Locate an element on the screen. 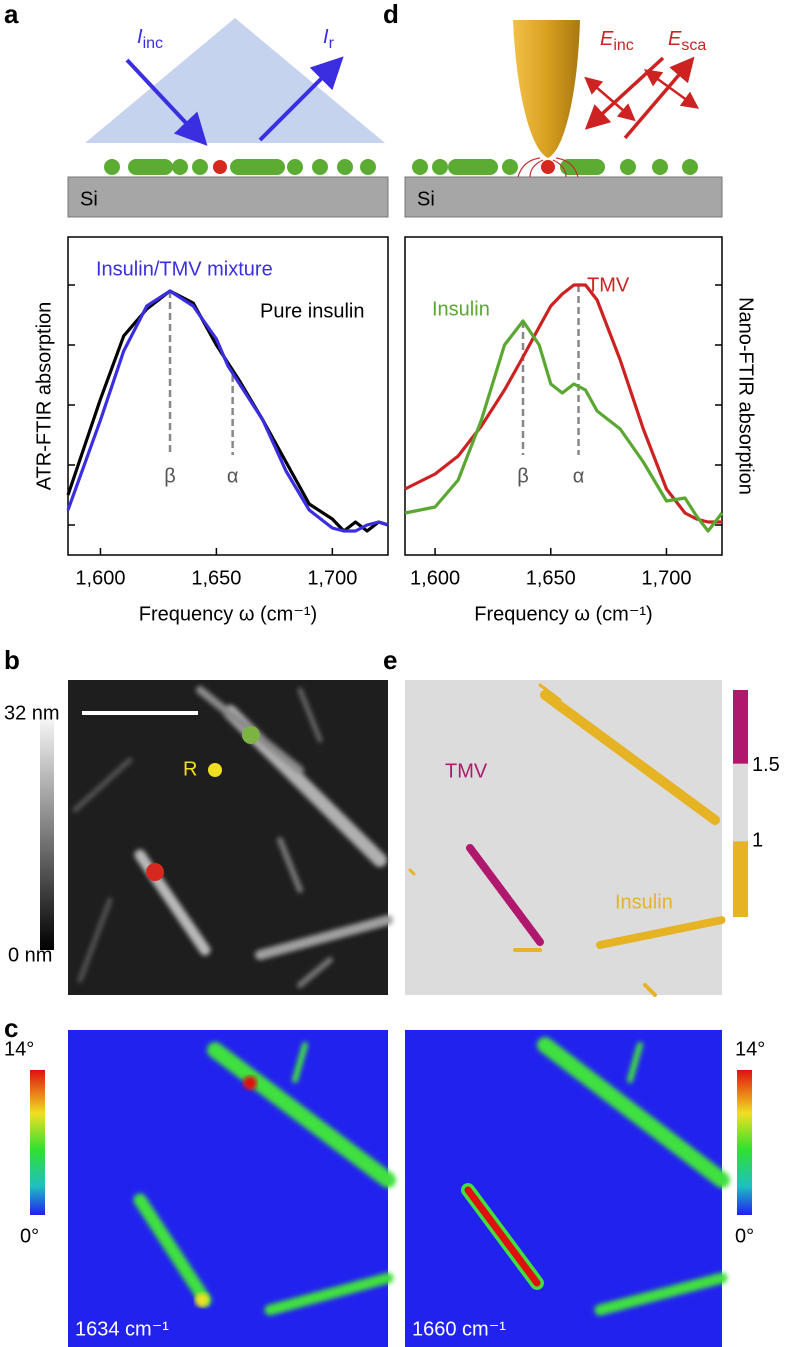 Image resolution: width=788 pixels, height=1347 pixels. reflected-arrow is located at coordinates (301, 99).